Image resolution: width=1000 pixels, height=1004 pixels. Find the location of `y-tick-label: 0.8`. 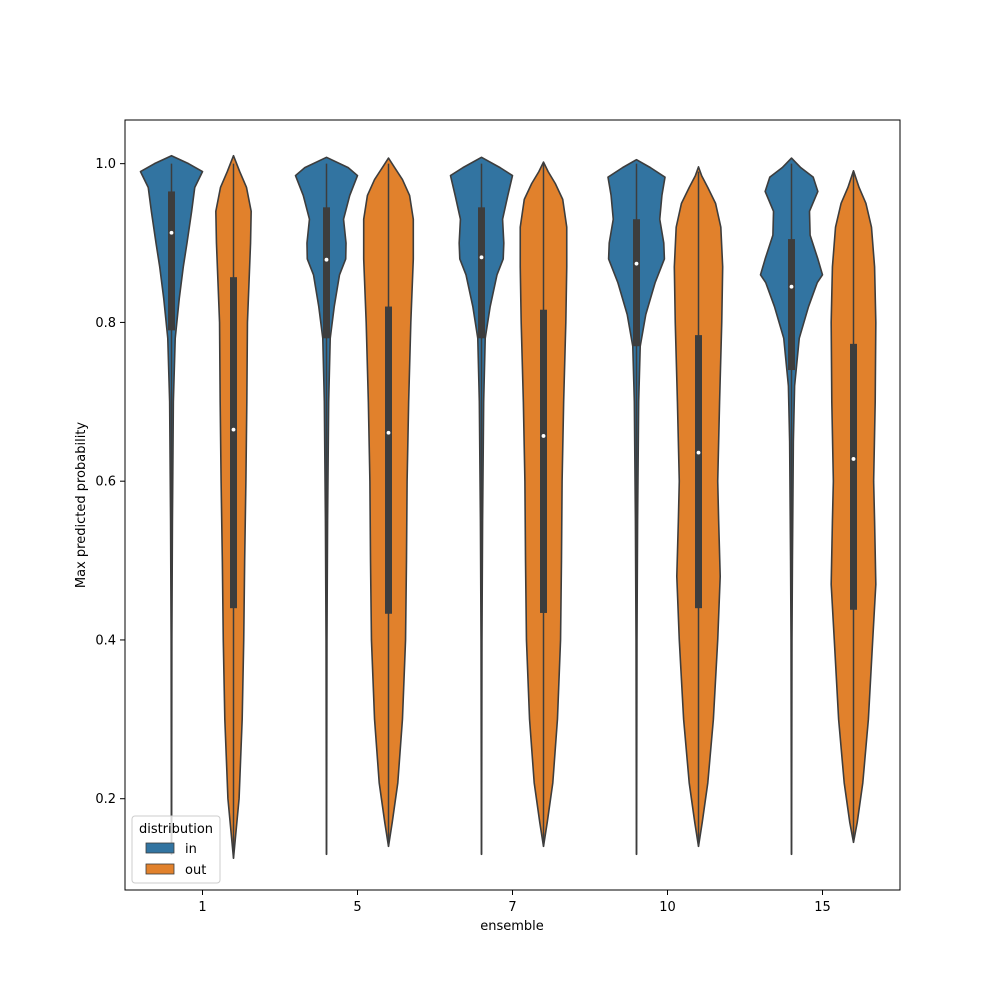

y-tick-label: 0.8 is located at coordinates (105, 323).